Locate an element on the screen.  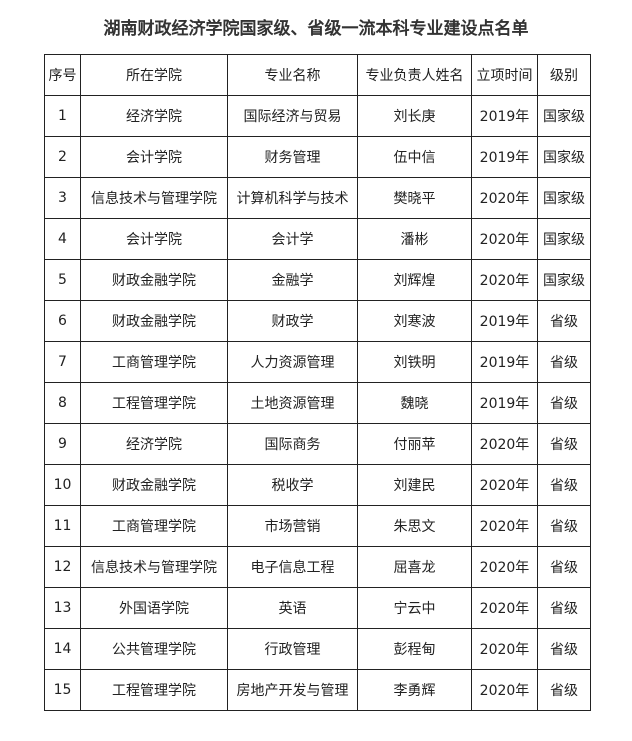
cell-col-index: 8 is located at coordinates (62, 403).